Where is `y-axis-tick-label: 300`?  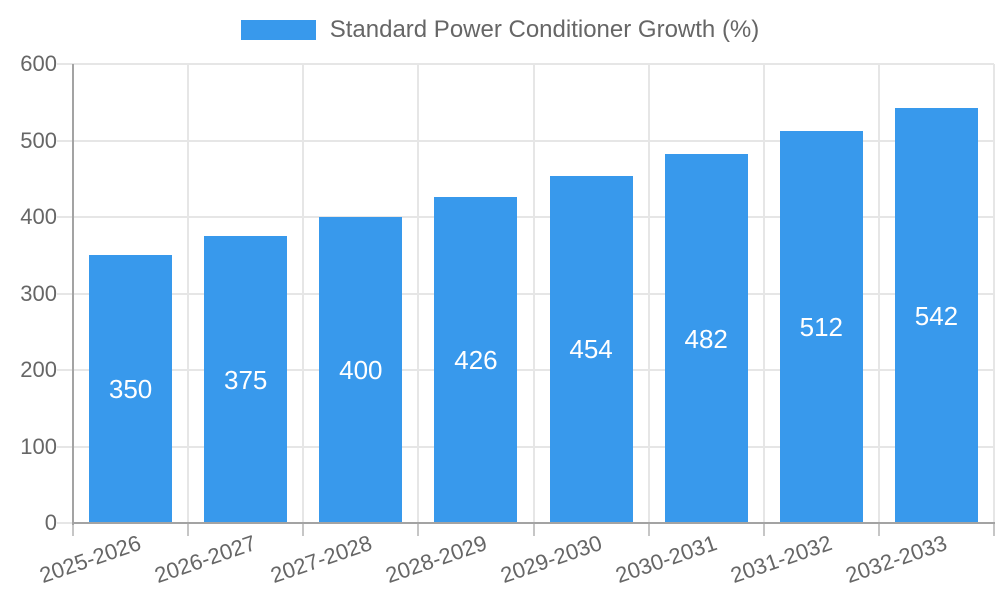 y-axis-tick-label: 300 is located at coordinates (38, 293).